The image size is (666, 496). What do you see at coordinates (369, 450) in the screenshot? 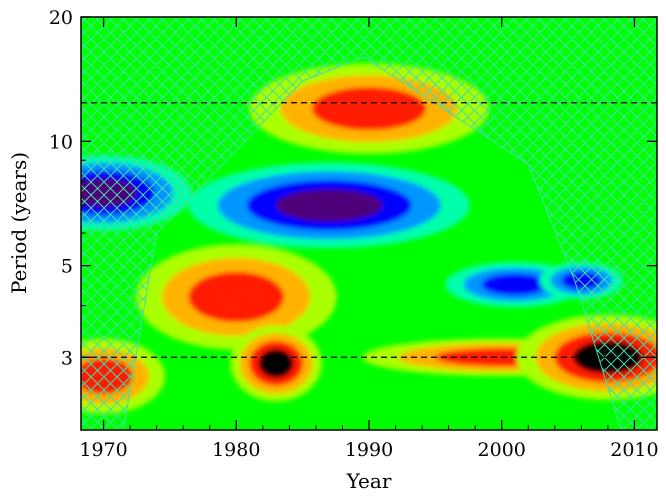
I see `x-tick-label-1990: 1990` at bounding box center [369, 450].